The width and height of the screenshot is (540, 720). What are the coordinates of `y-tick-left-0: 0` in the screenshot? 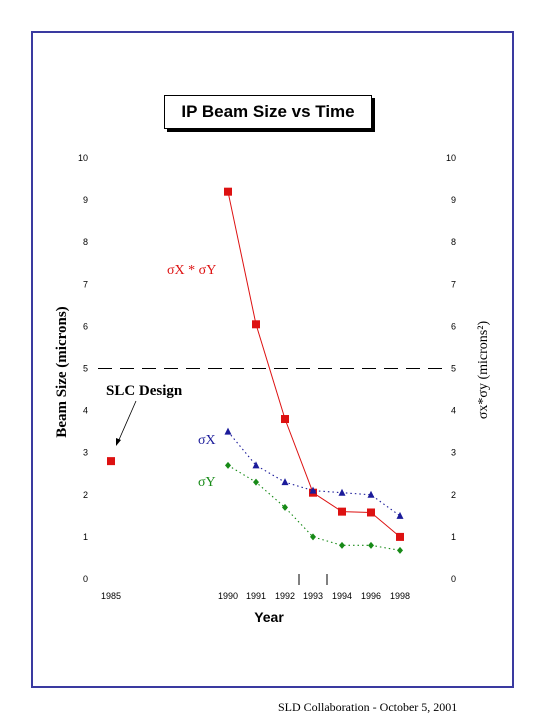 It's located at (85, 579).